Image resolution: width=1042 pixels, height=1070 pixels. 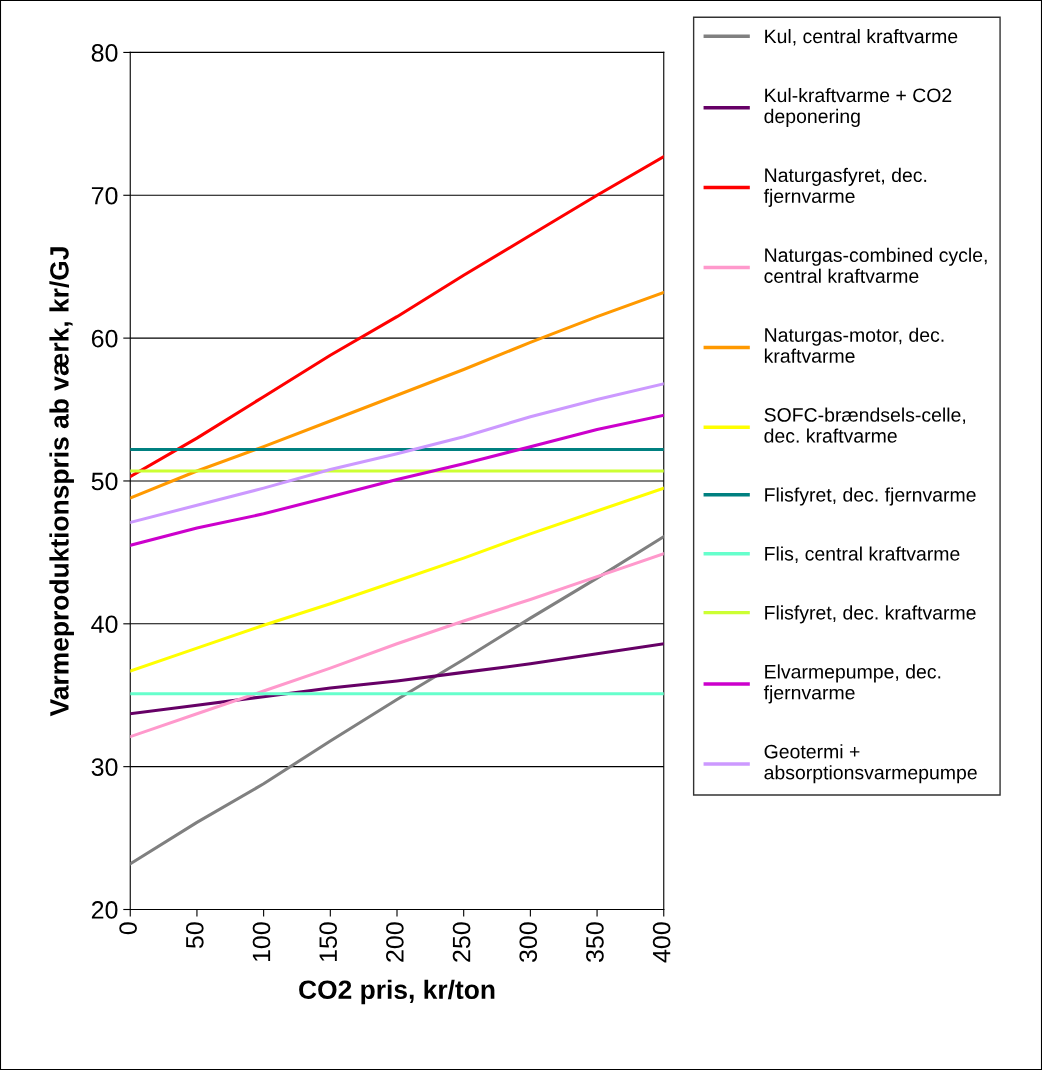 What do you see at coordinates (861, 37) in the screenshot?
I see `legend-label: Kul, central kraftvarme` at bounding box center [861, 37].